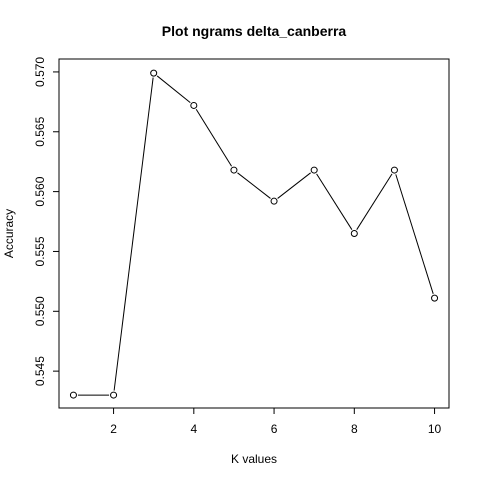  What do you see at coordinates (40, 371) in the screenshot?
I see `y-tick-label: 0.545` at bounding box center [40, 371].